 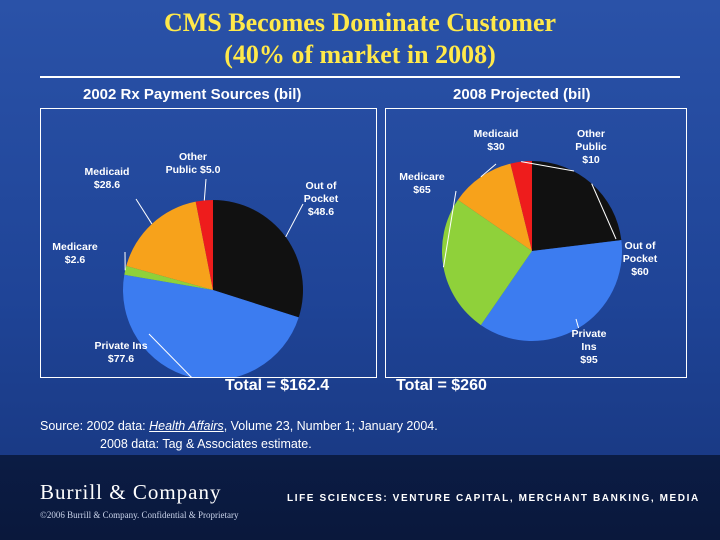 I want to click on chart1-heading: 2002 Rx Payment Sources (bil), so click(x=192, y=94).